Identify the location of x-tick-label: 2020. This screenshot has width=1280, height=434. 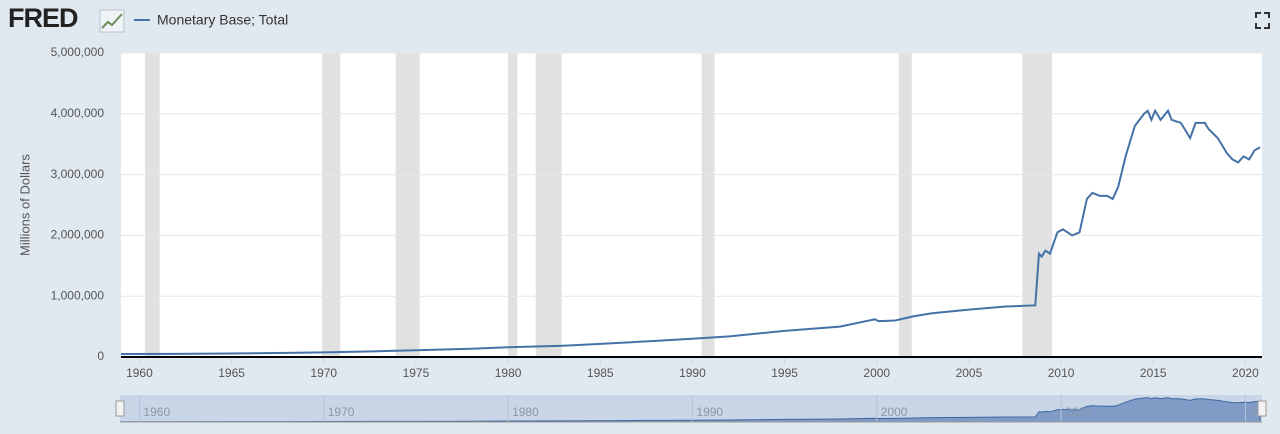
(1245, 373).